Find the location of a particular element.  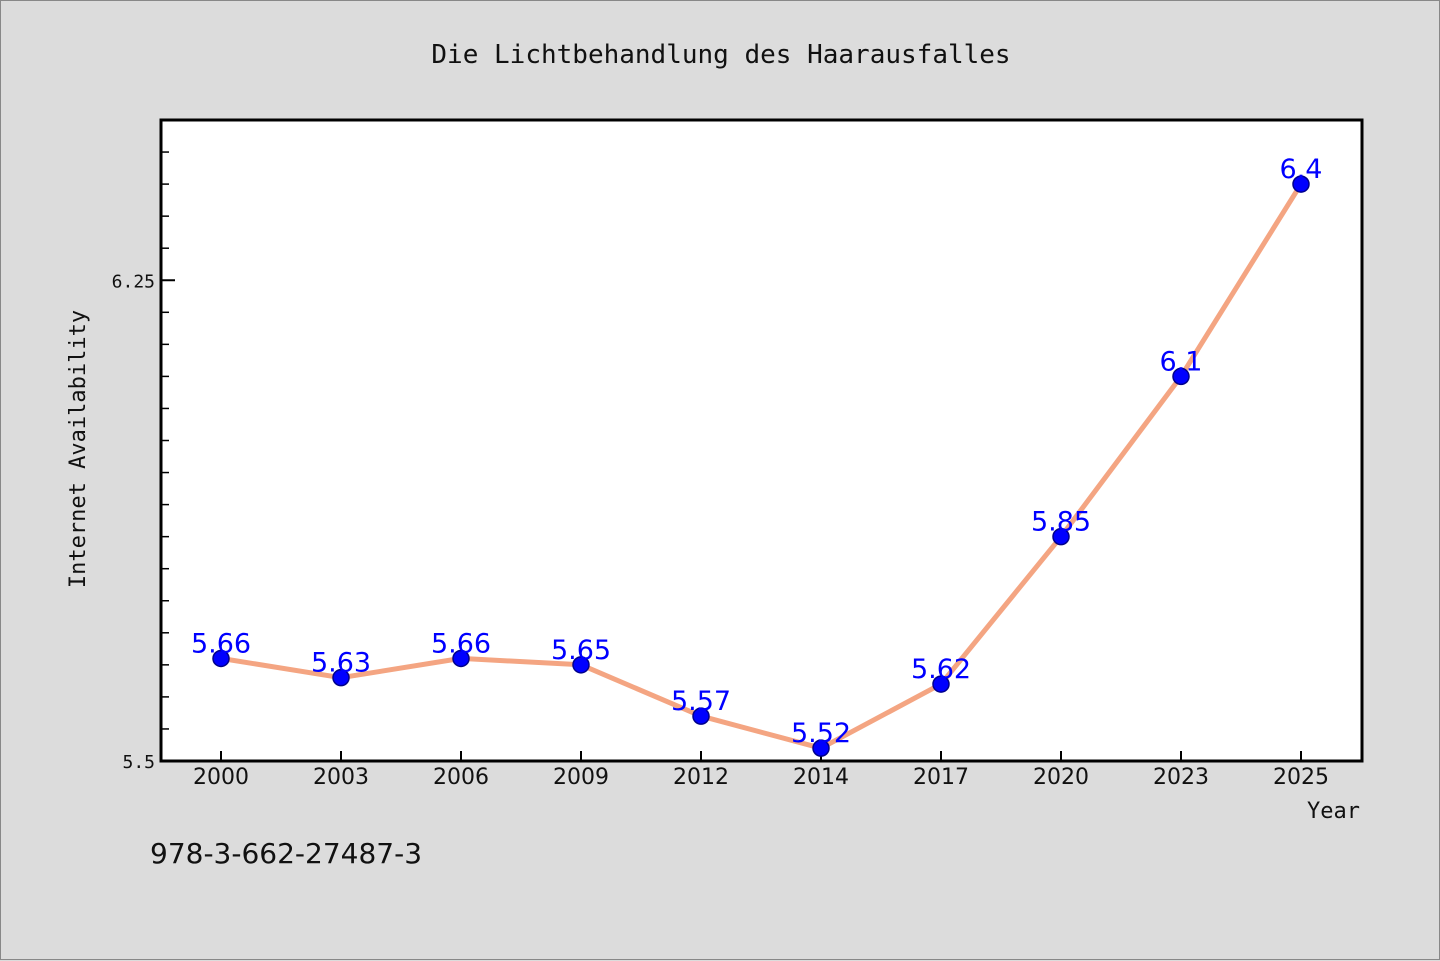

data-label: 6.1 is located at coordinates (1181, 361).